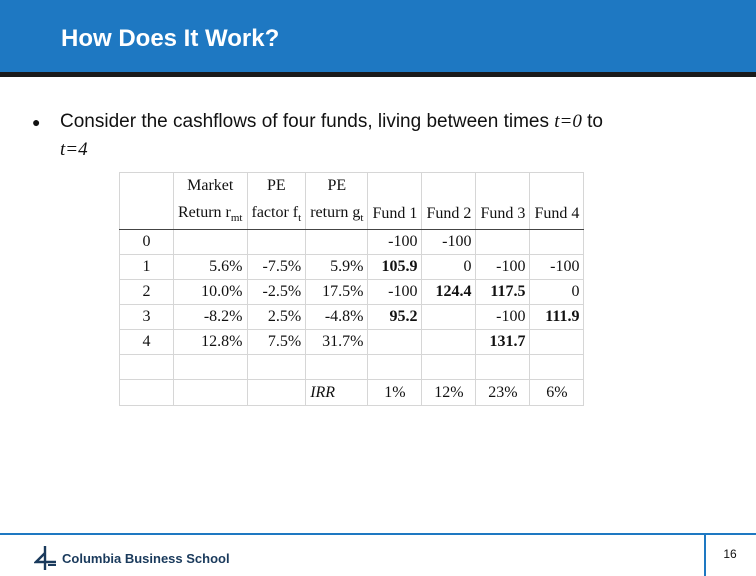 The image size is (756, 576). Describe the element at coordinates (503, 342) in the screenshot. I see `value-cell: 131.7` at that location.